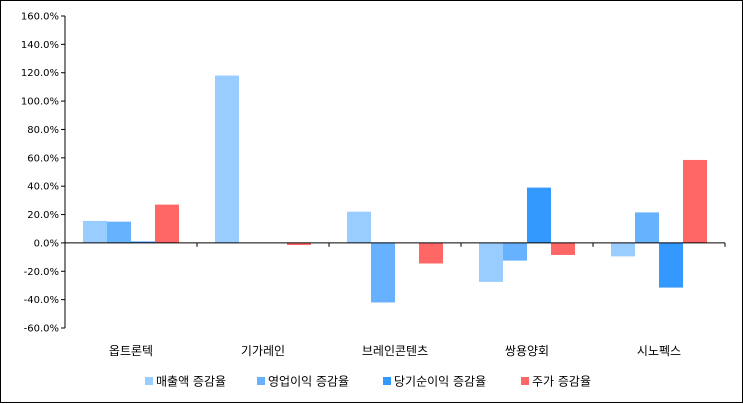  What do you see at coordinates (46, 243) in the screenshot?
I see `y-tick-label: 0.0%` at bounding box center [46, 243].